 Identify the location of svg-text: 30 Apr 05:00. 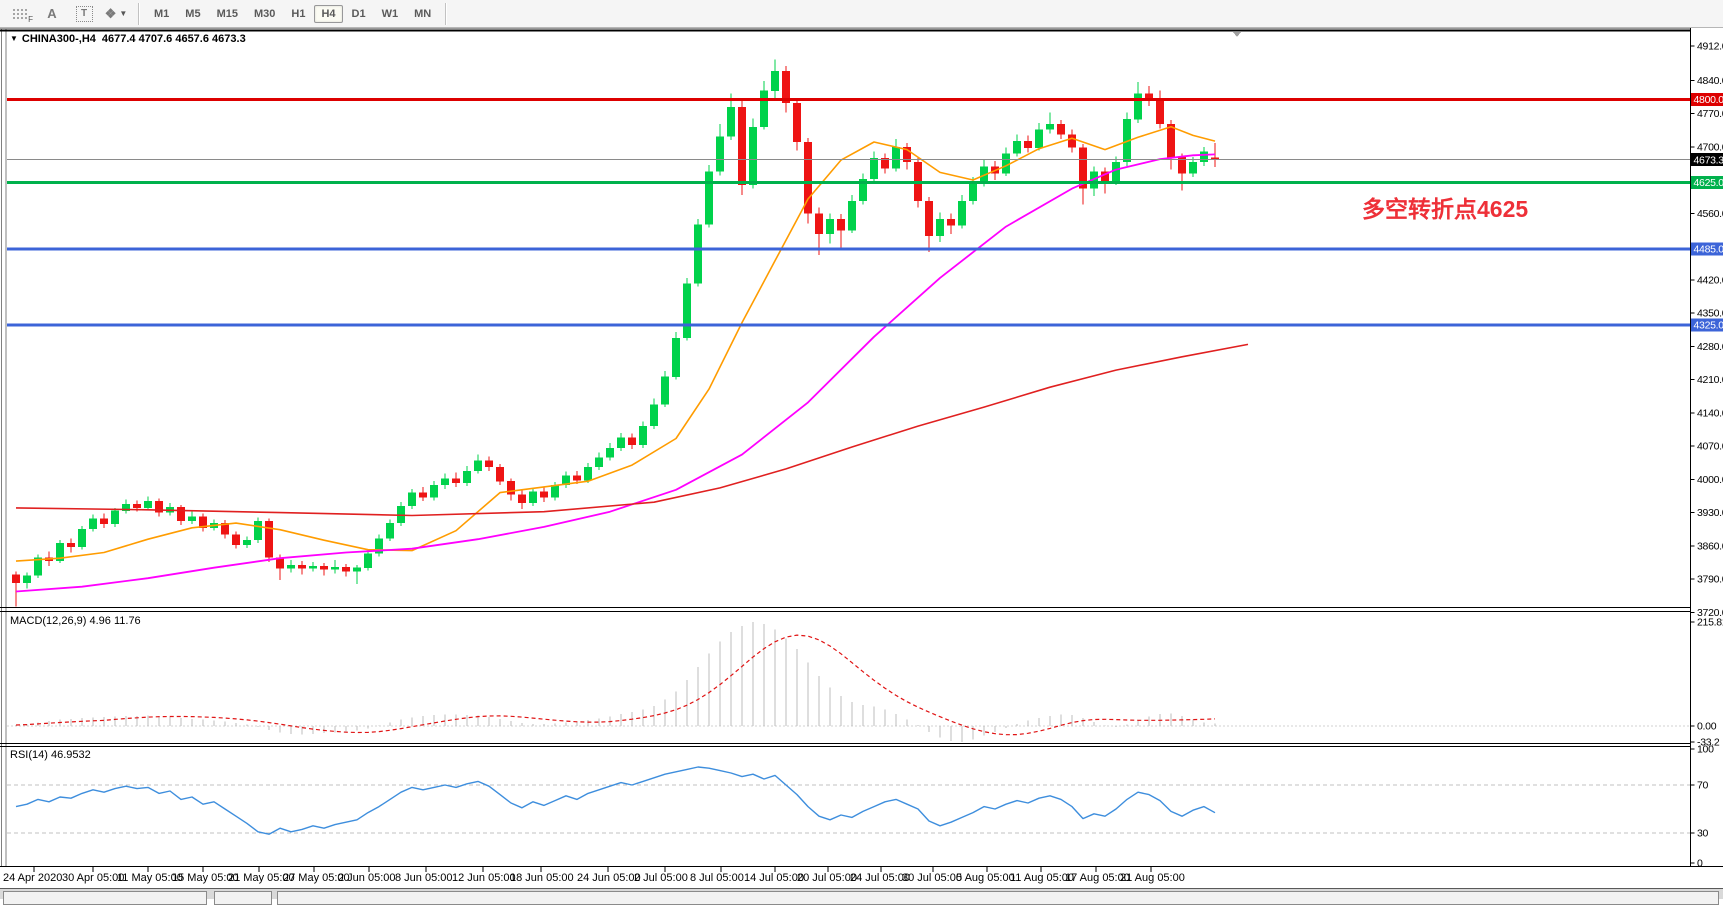
(93, 878).